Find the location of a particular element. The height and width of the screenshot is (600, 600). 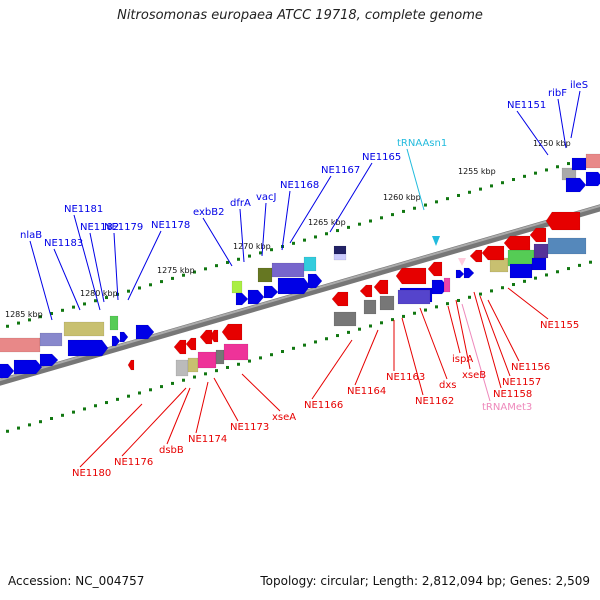

trna-marker is located at coordinates (436, 241).